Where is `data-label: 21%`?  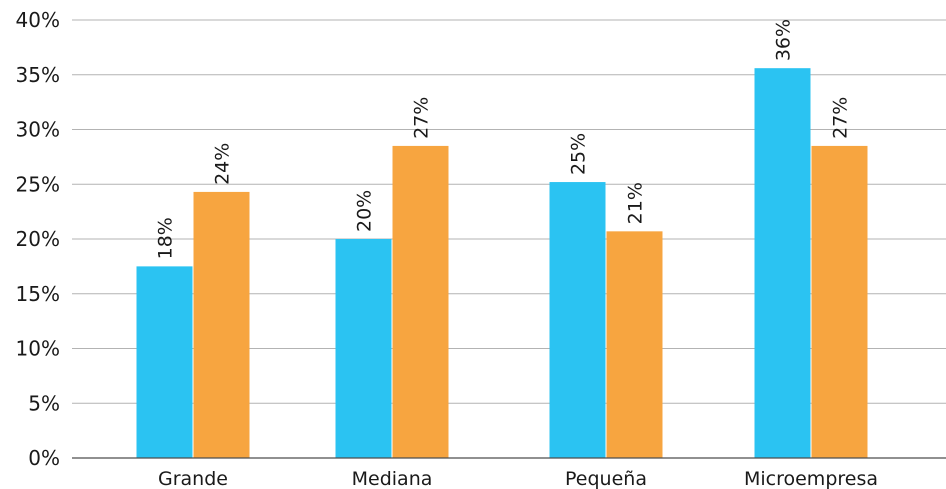
data-label: 21% is located at coordinates (636, 203).